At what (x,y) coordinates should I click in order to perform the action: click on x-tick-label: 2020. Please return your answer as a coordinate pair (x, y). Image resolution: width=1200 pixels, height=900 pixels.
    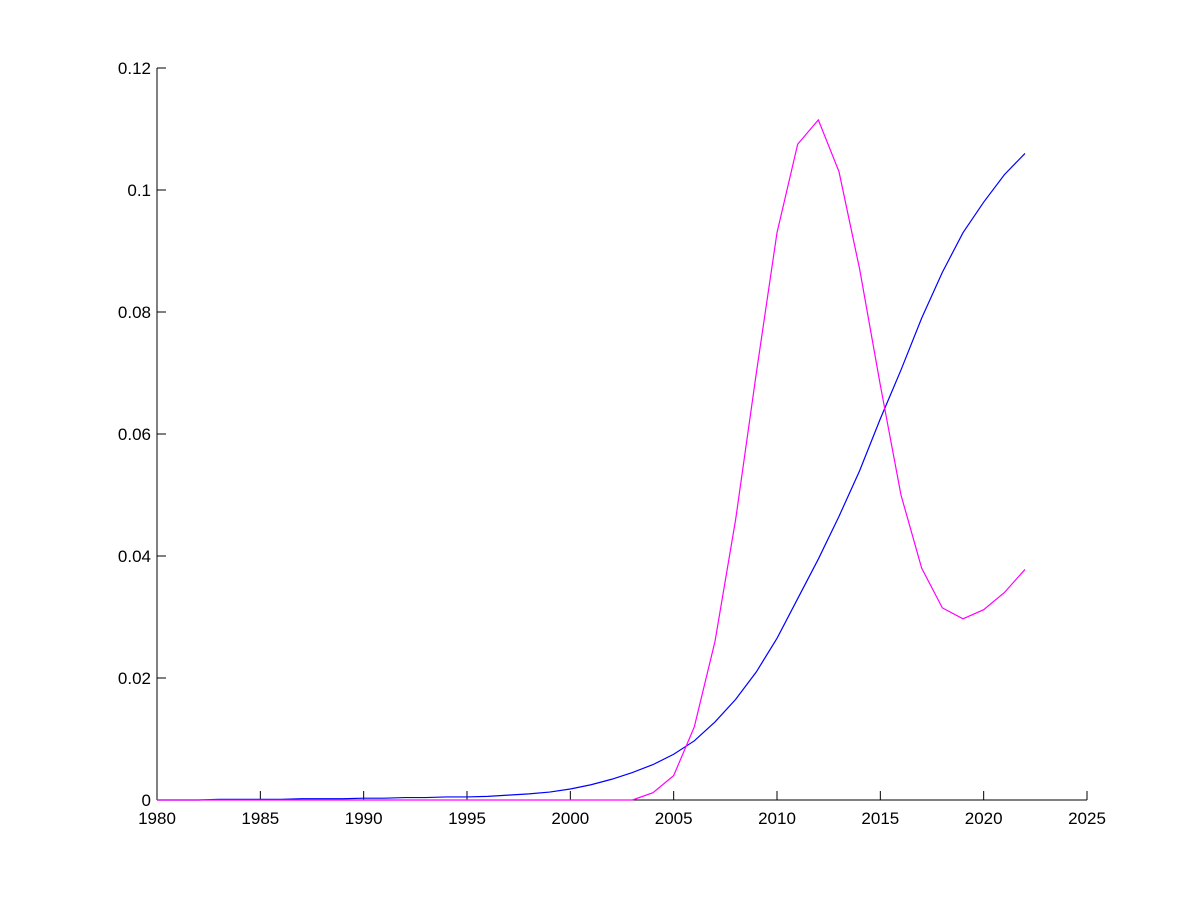
    Looking at the image, I should click on (984, 818).